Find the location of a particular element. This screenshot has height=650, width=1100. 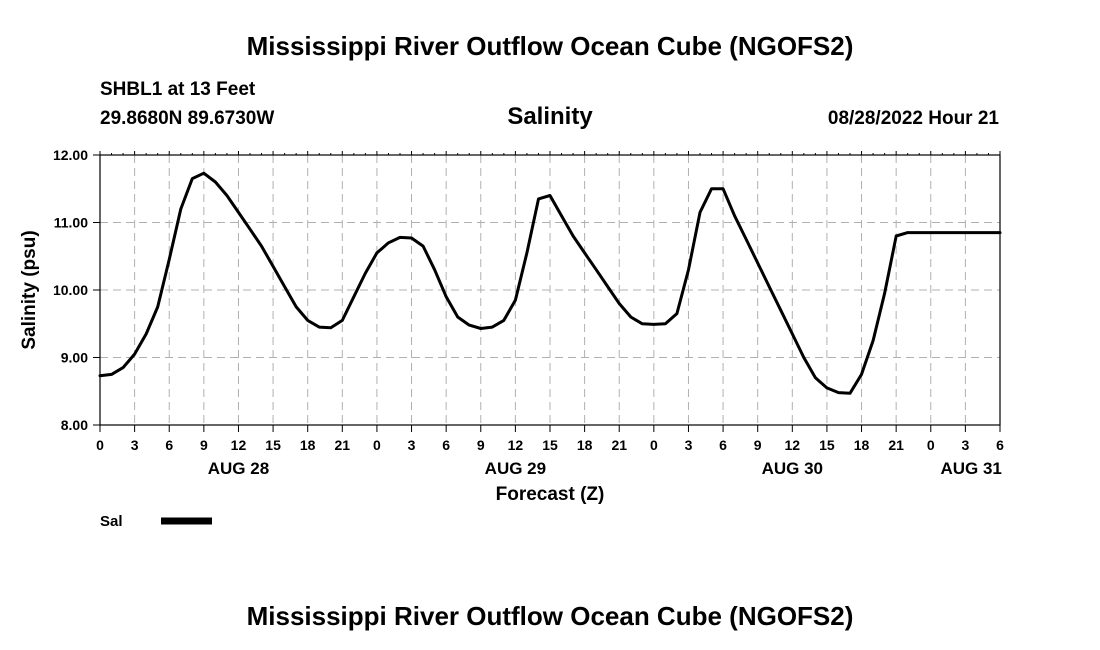

y-tick-label: 10.00 is located at coordinates (70, 290).